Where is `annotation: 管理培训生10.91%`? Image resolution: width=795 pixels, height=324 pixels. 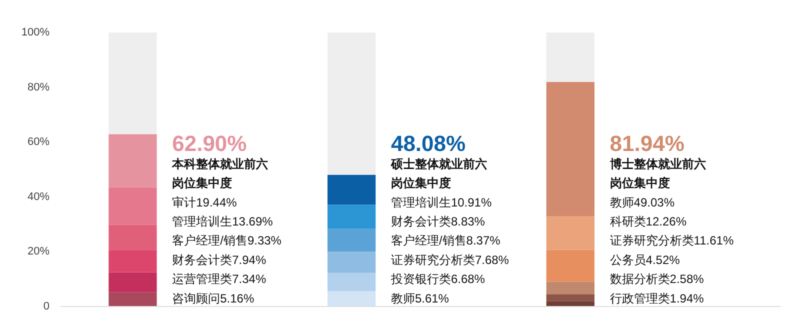 annotation: 管理培训生10.91% is located at coordinates (441, 202).